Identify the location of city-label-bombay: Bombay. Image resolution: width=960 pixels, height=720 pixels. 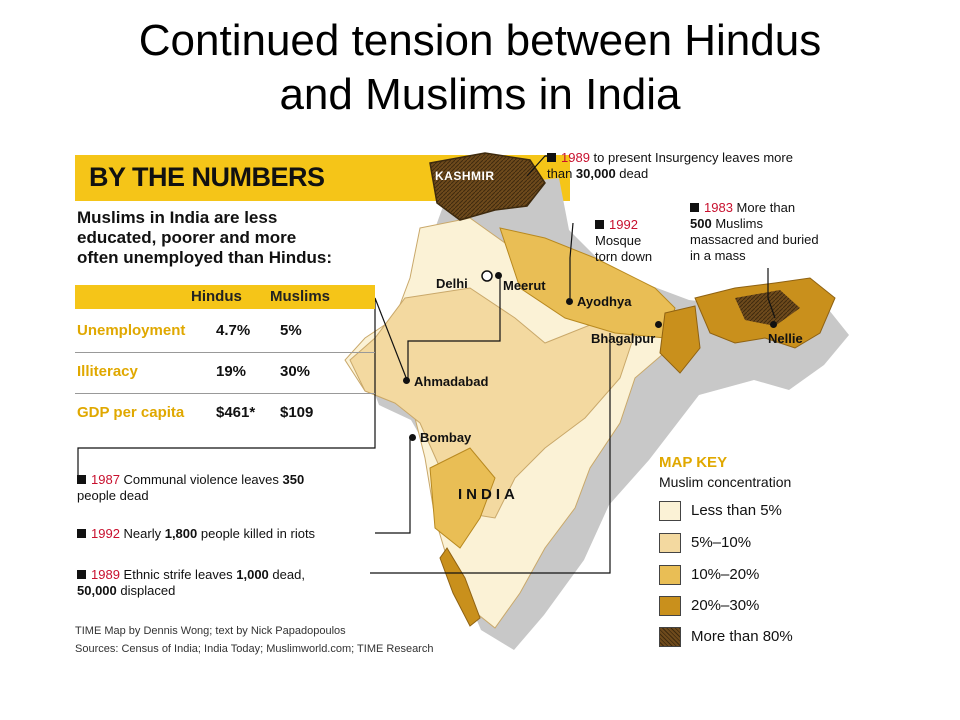
(446, 437).